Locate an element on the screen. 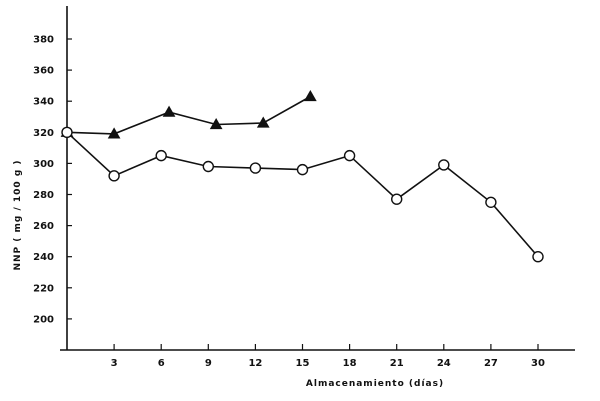  x-tick-label: 15 is located at coordinates (303, 363).